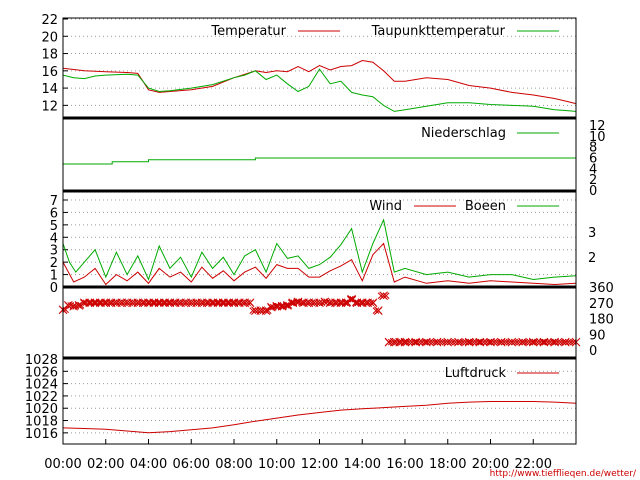  Describe the element at coordinates (463, 133) in the screenshot. I see `legend-label: Niederschlag` at that location.